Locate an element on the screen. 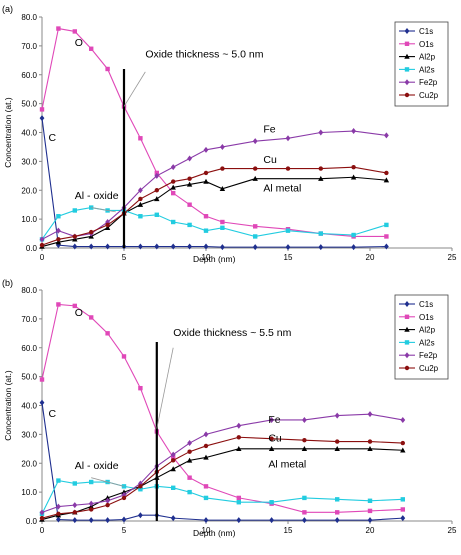 This screenshot has width=461, height=555. y-tick-label: 20.0 is located at coordinates (29, 463).